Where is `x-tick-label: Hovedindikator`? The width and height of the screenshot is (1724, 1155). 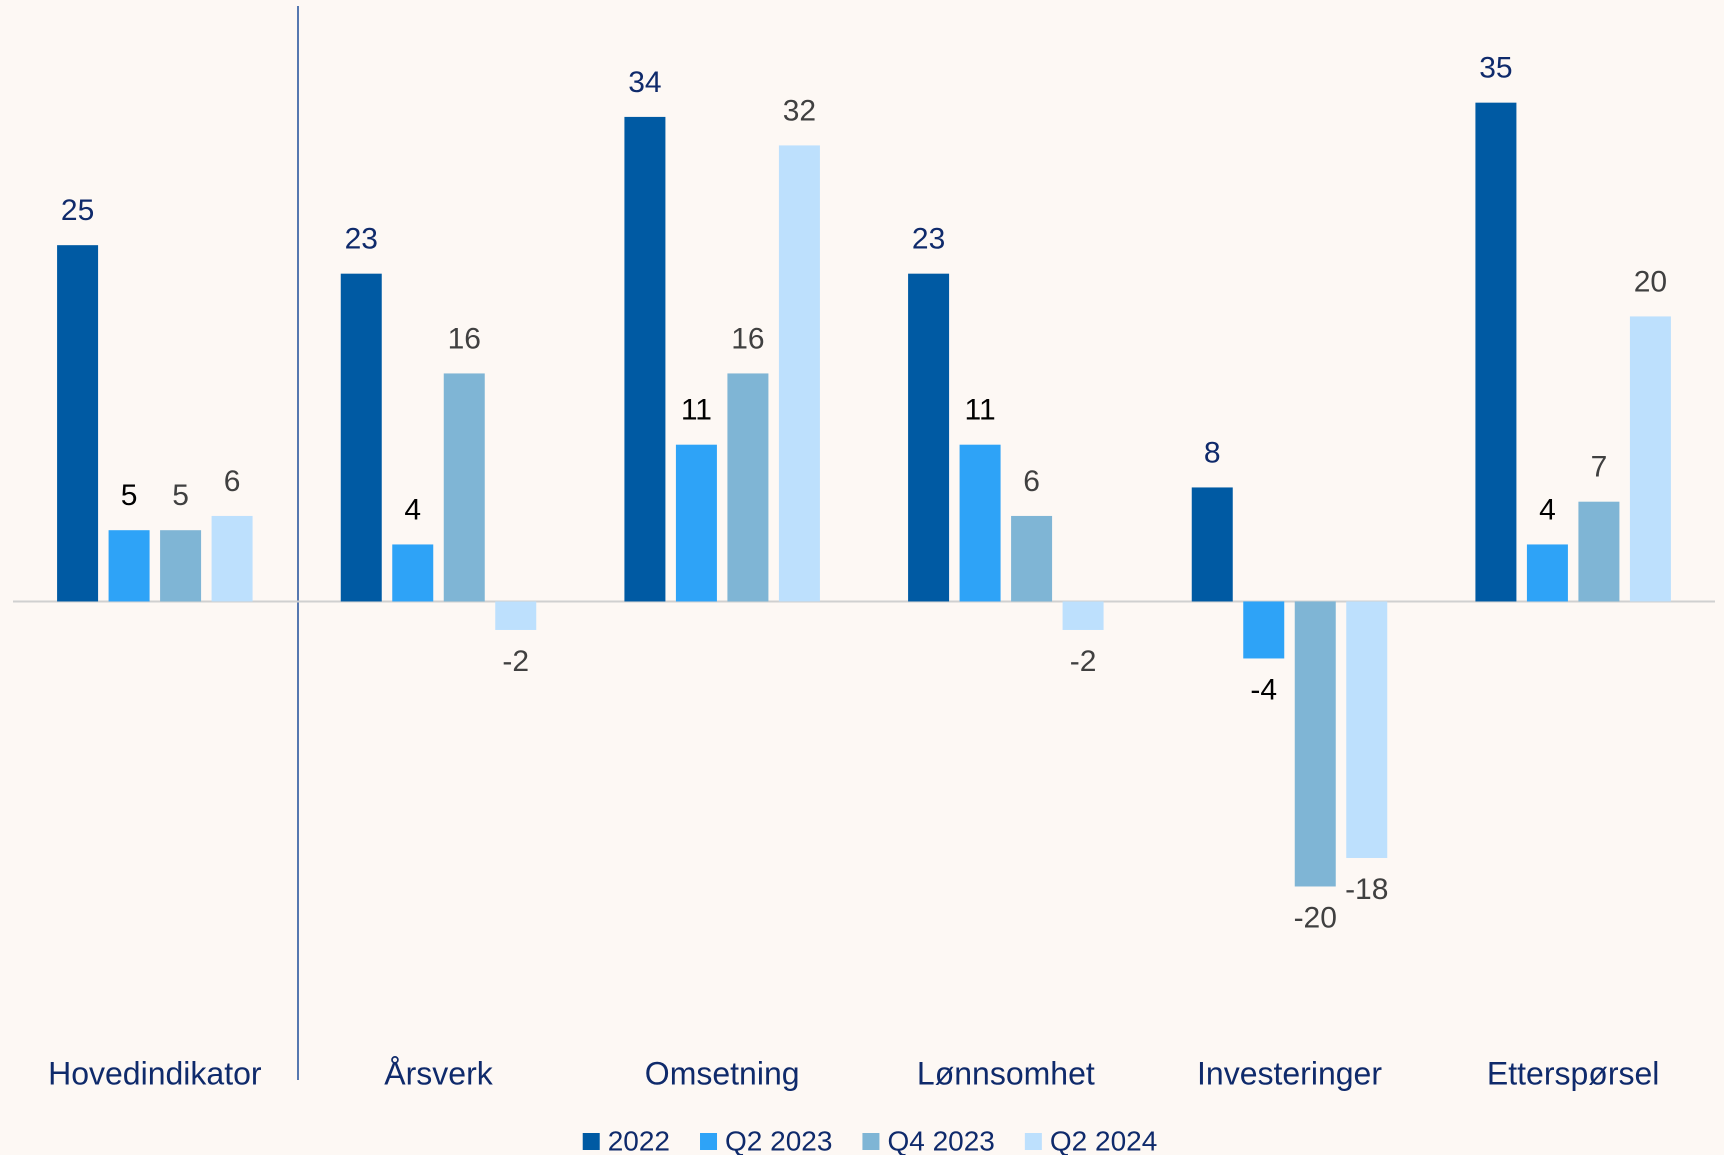
x-tick-label: Hovedindikator is located at coordinates (155, 1073).